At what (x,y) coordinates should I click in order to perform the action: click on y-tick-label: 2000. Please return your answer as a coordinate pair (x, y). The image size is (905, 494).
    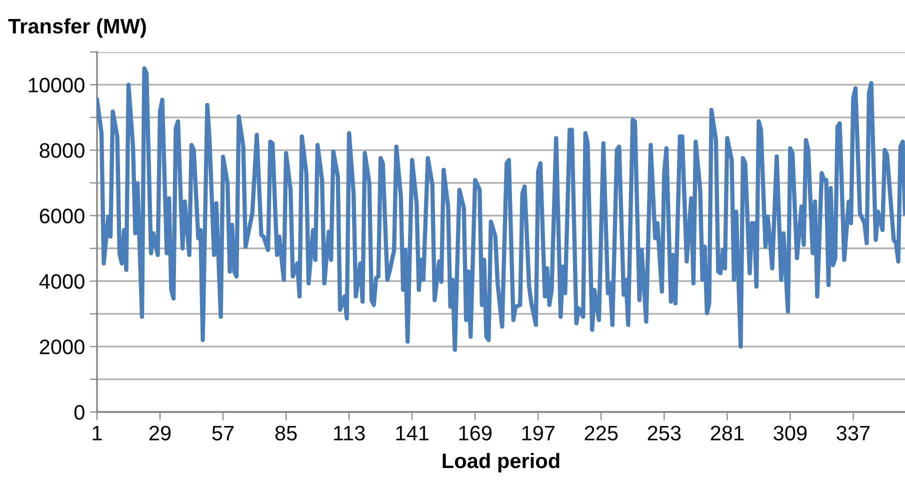
    Looking at the image, I should click on (62, 347).